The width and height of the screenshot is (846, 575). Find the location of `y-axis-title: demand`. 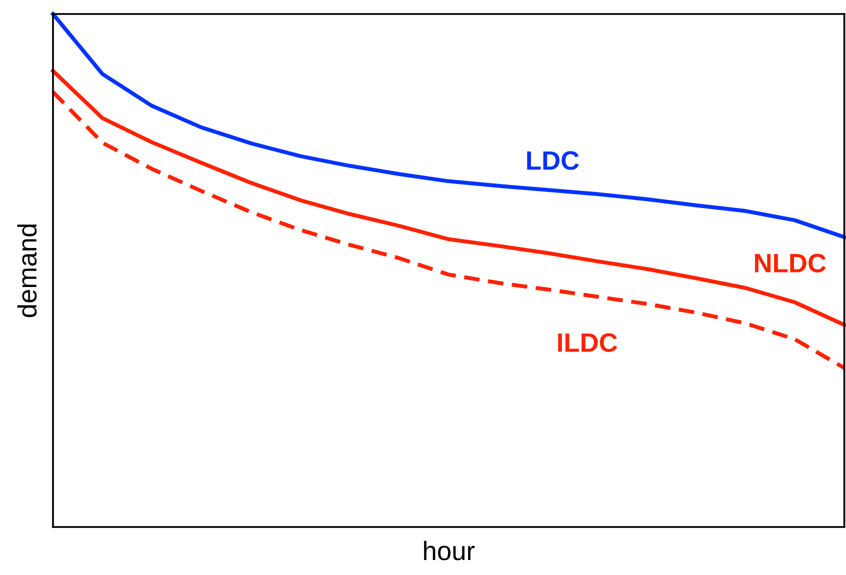

y-axis-title: demand is located at coordinates (27, 271).